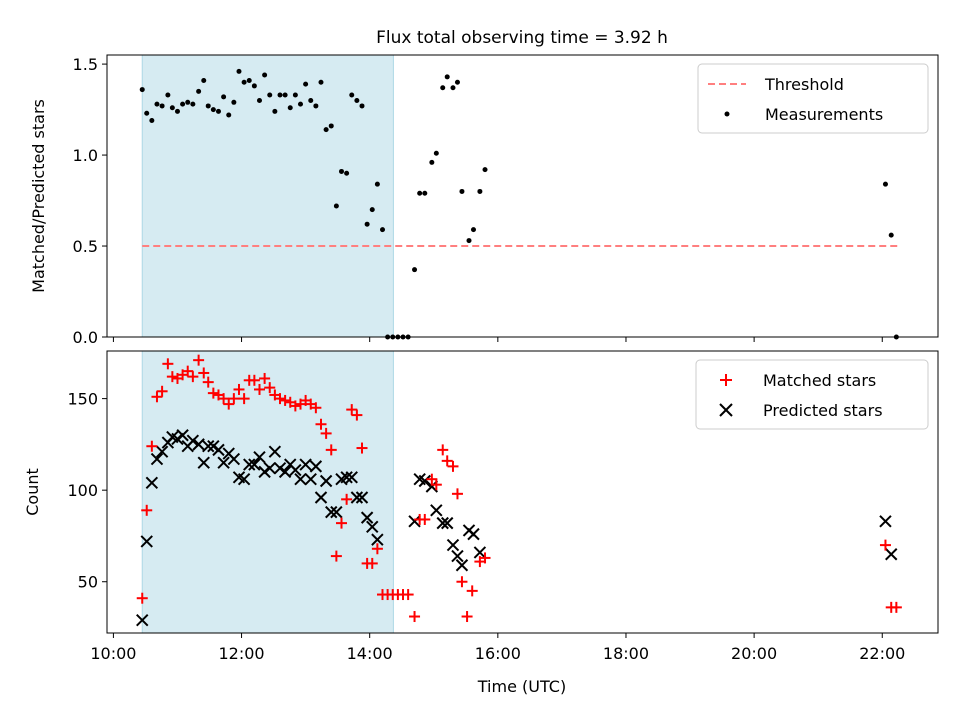  Describe the element at coordinates (82, 399) in the screenshot. I see `count-y-tick-label: 150` at that location.